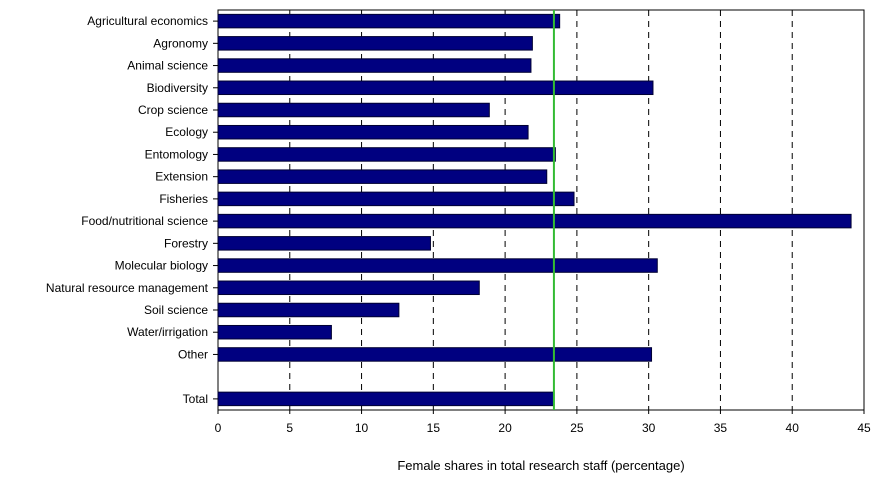 The height and width of the screenshot is (479, 872). I want to click on category-label-18: Total, so click(195, 399).